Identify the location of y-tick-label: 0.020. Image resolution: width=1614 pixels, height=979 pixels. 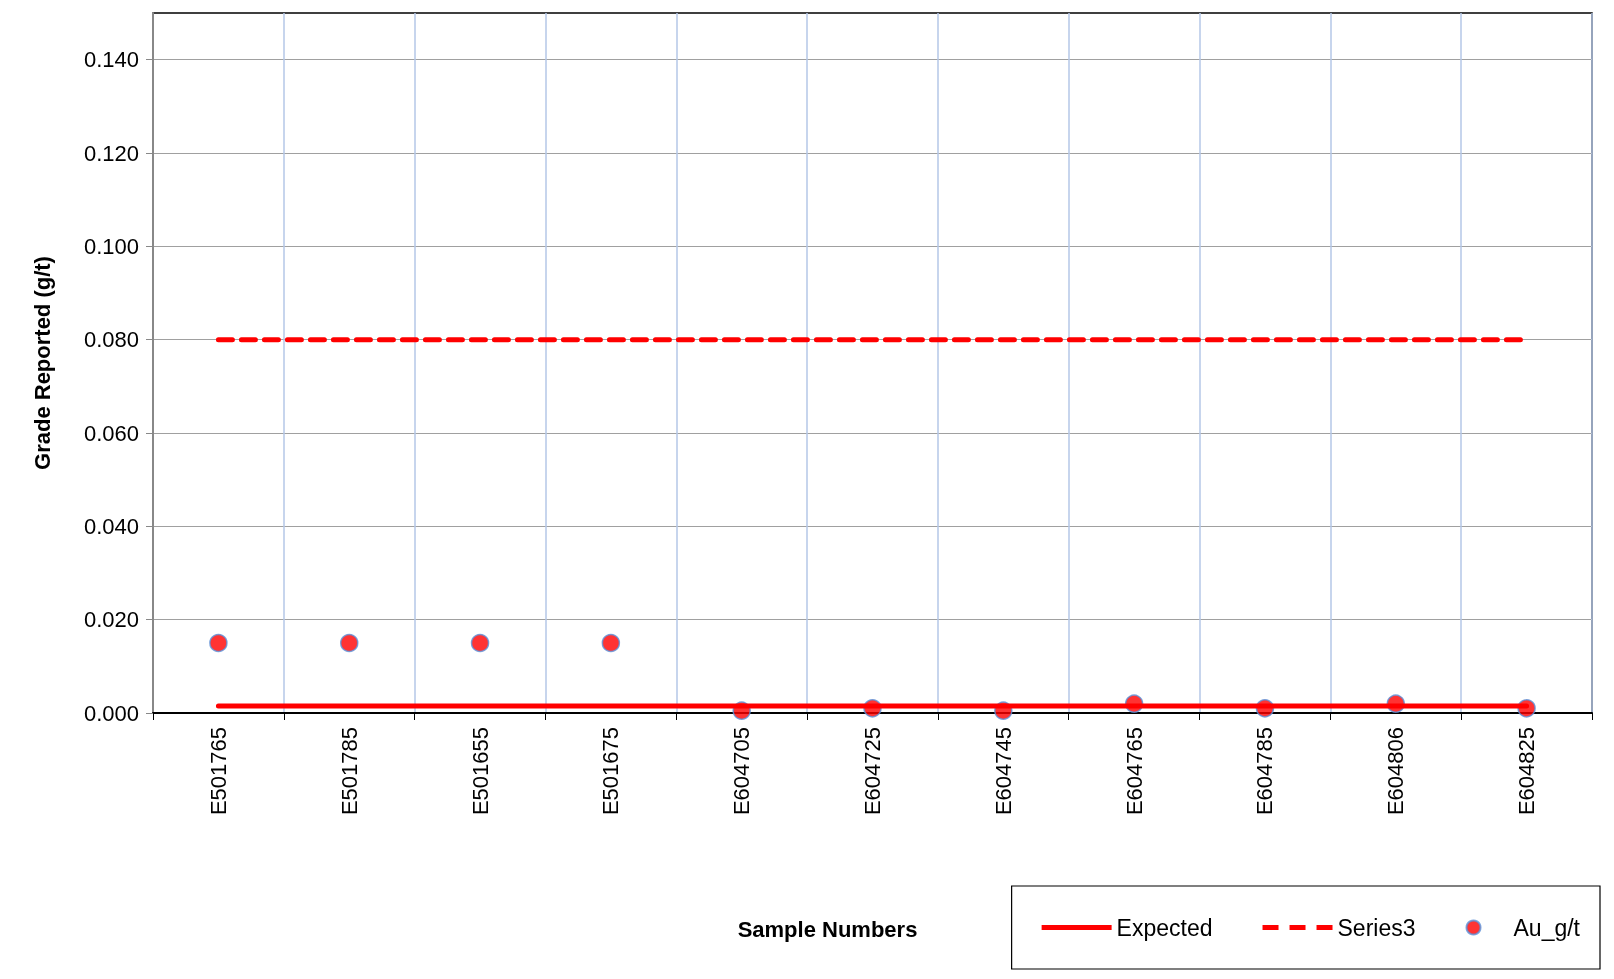
(111, 620).